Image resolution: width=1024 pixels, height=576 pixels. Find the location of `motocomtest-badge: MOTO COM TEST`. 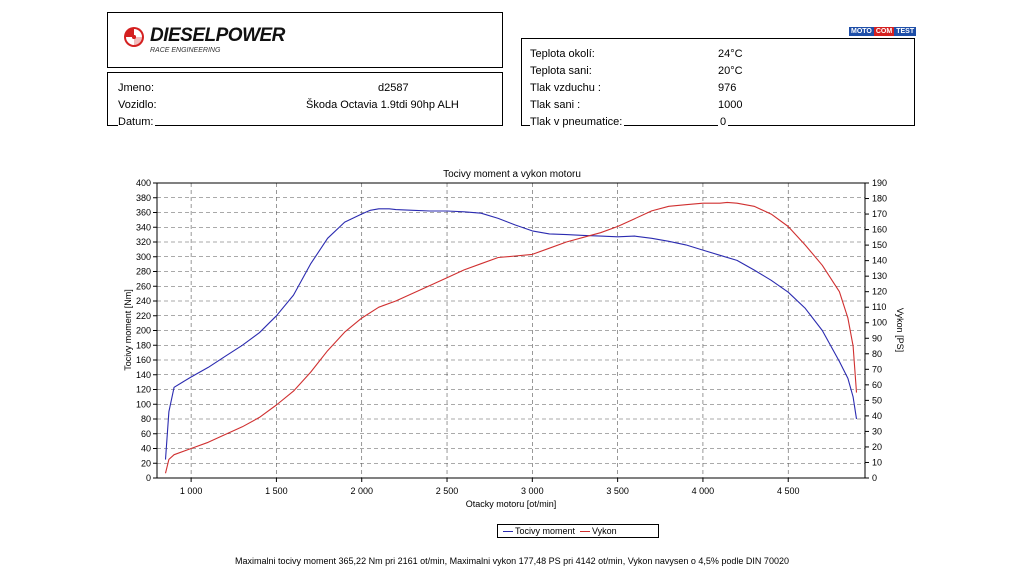

motocomtest-badge: MOTO COM TEST is located at coordinates (883, 31).